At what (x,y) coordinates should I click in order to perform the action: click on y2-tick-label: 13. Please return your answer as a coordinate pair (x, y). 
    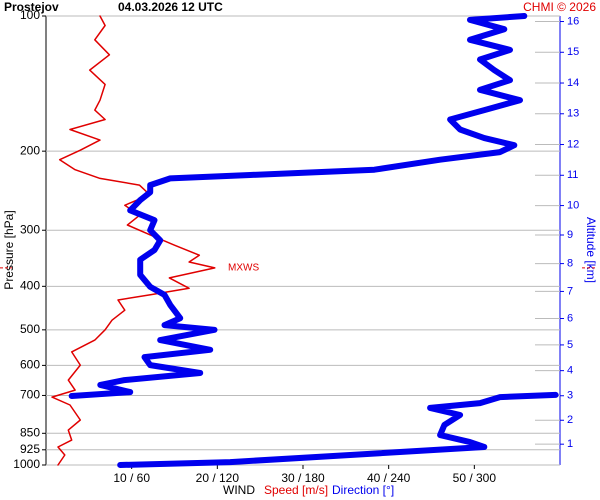
    Looking at the image, I should click on (573, 114).